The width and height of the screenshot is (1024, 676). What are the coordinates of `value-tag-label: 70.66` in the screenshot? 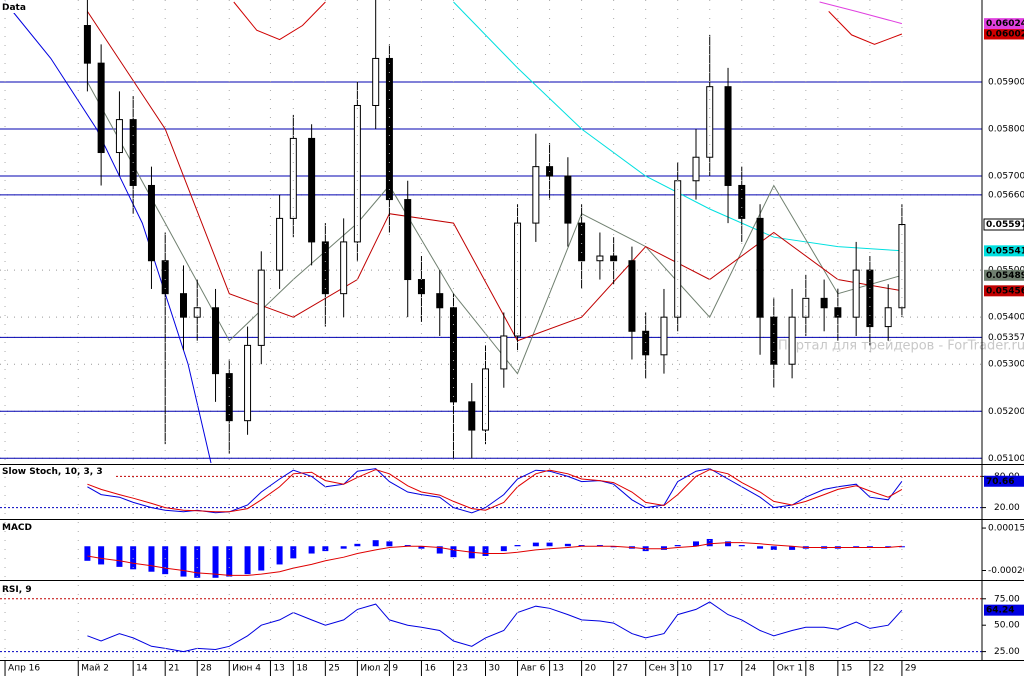 It's located at (1000, 482).